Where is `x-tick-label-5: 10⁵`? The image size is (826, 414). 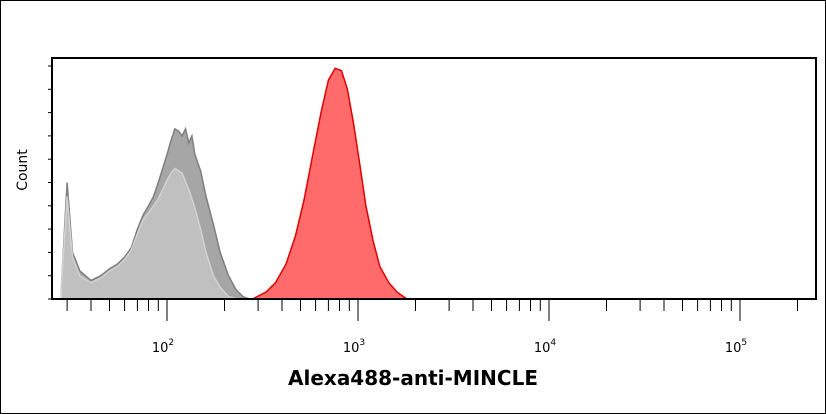
x-tick-label-5: 10⁵ is located at coordinates (736, 347).